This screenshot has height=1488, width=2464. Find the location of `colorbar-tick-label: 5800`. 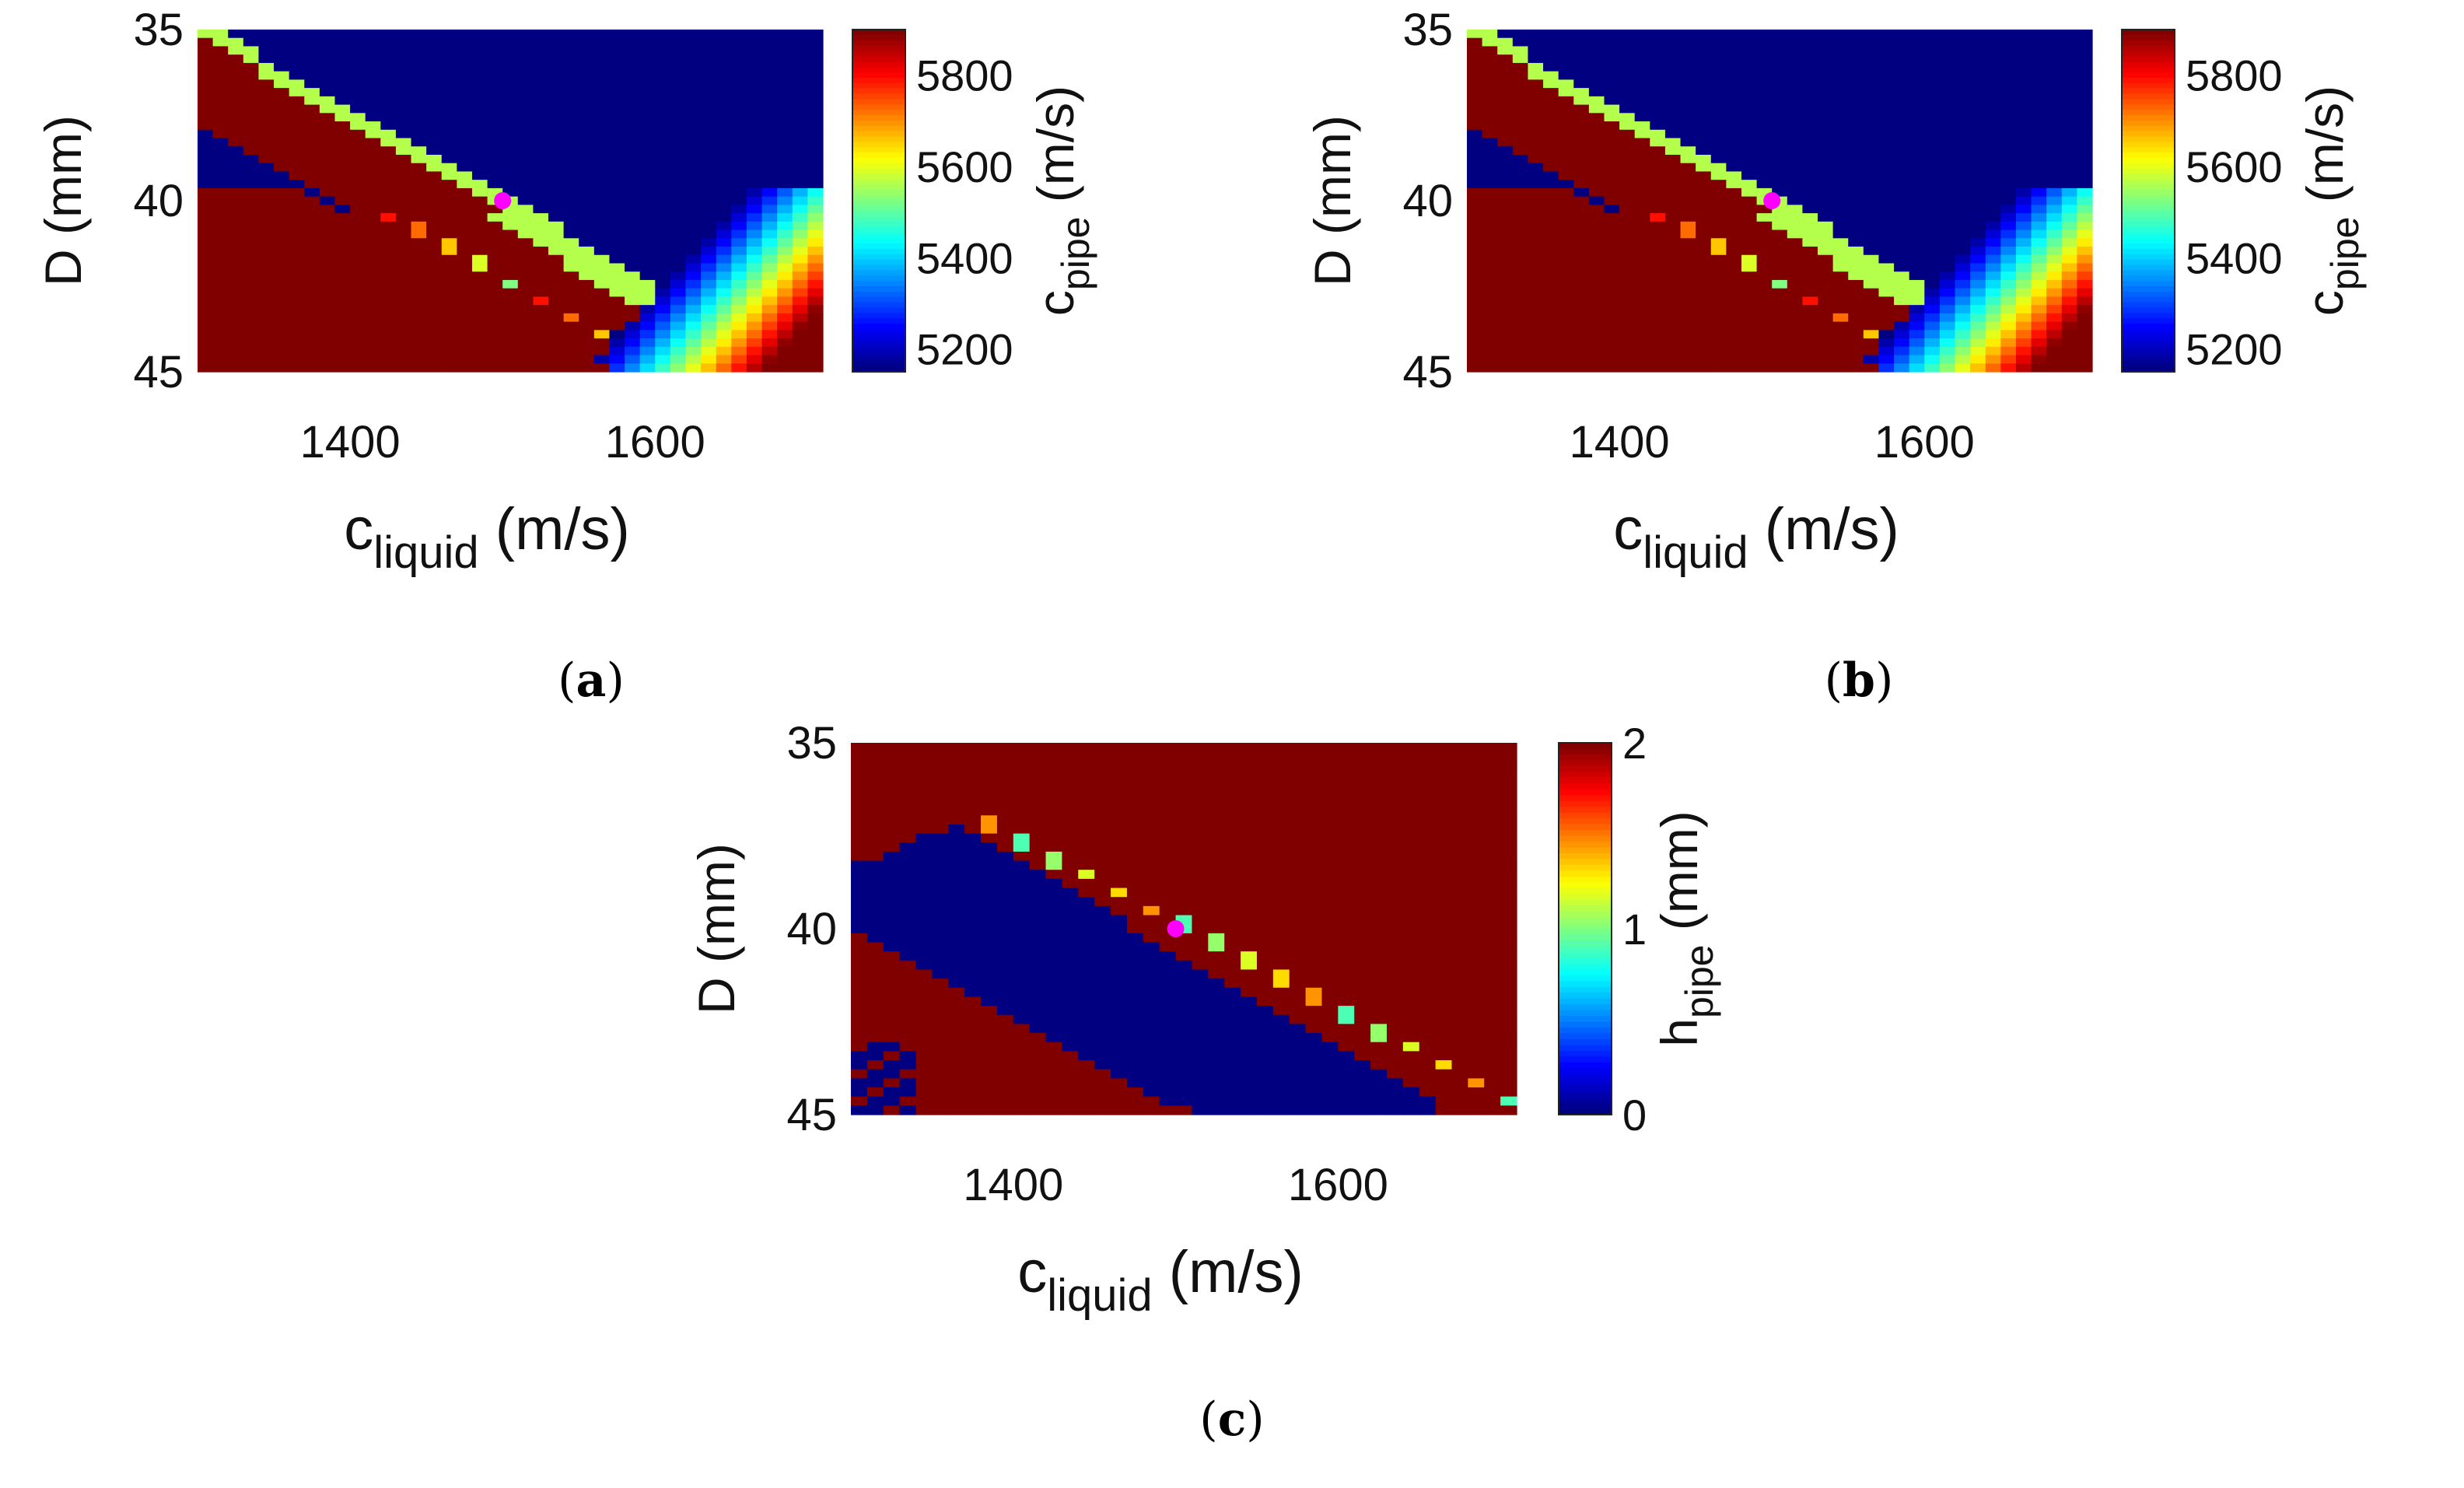

colorbar-tick-label: 5800 is located at coordinates (965, 75).